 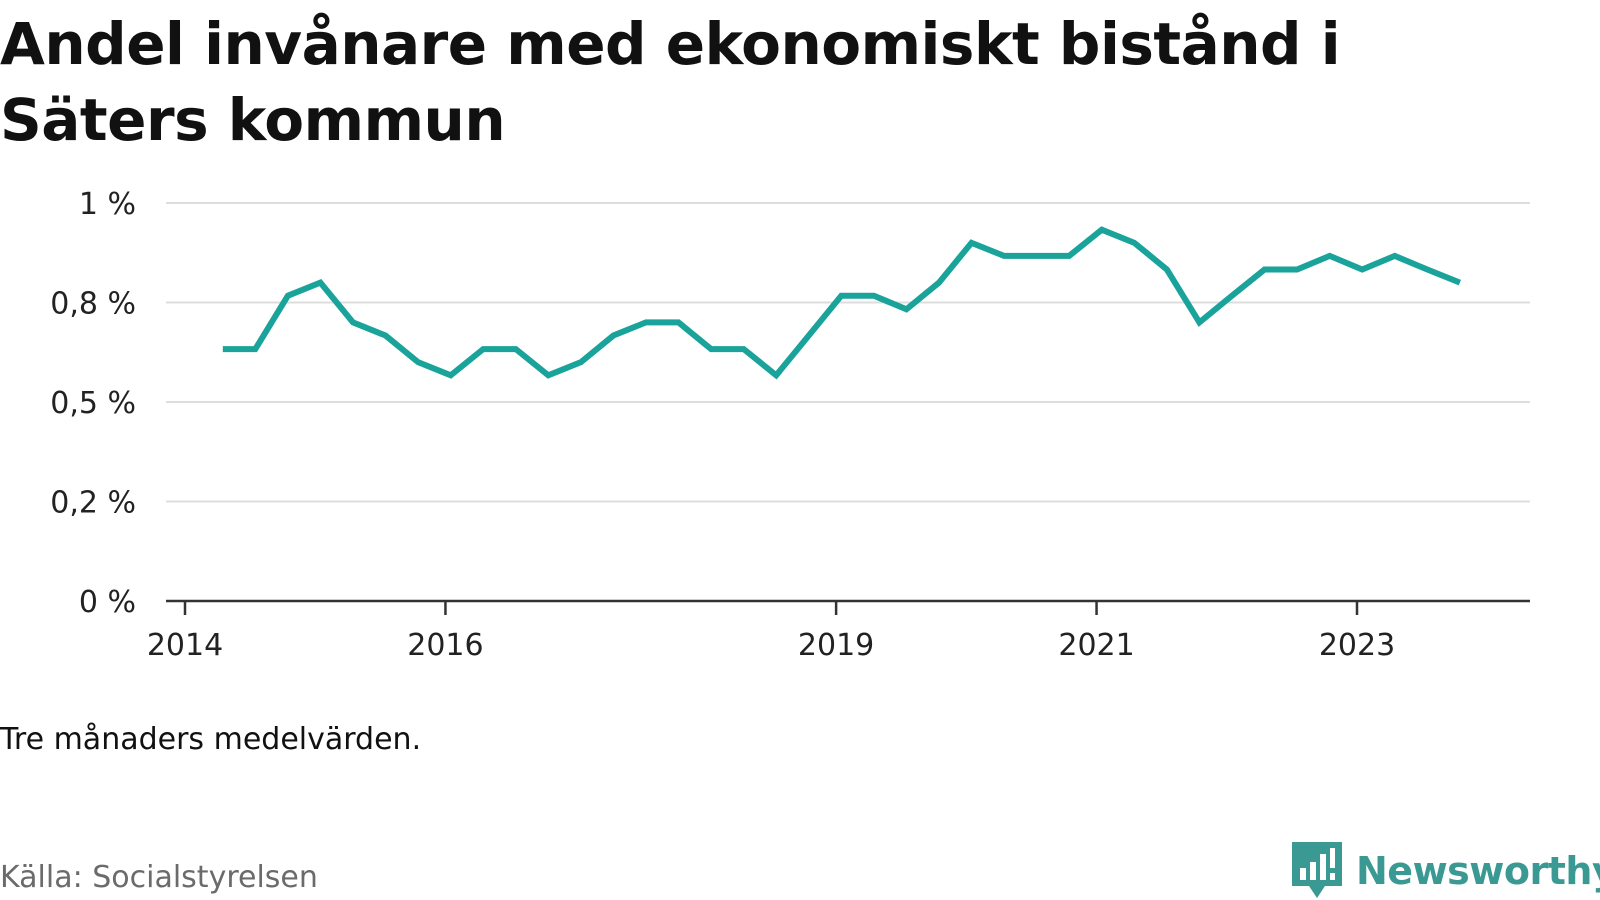 What do you see at coordinates (1317, 870) in the screenshot?
I see `newsworthy-logo-icon` at bounding box center [1317, 870].